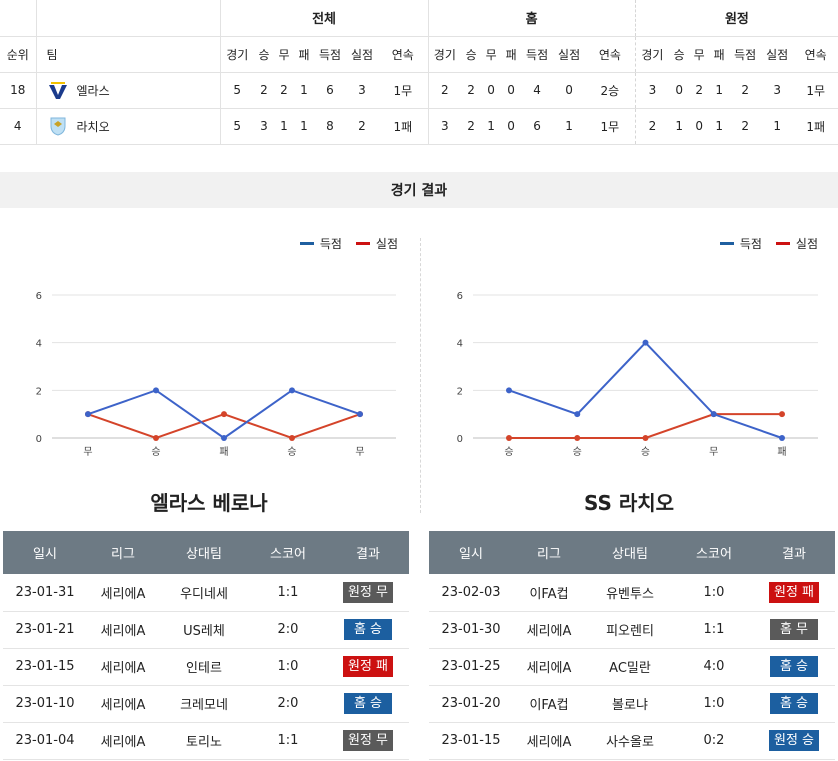 Image resolution: width=838 pixels, height=761 pixels. I want to click on match-row: 23-01-15 세리에A 사수올로 0:2 원정 승, so click(632, 741).